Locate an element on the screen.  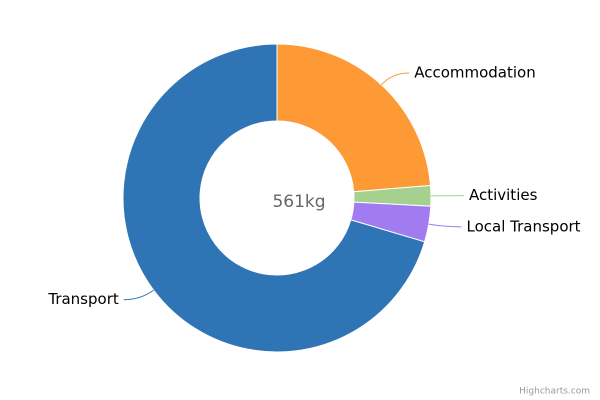
slice-label: Transport is located at coordinates (83, 299).